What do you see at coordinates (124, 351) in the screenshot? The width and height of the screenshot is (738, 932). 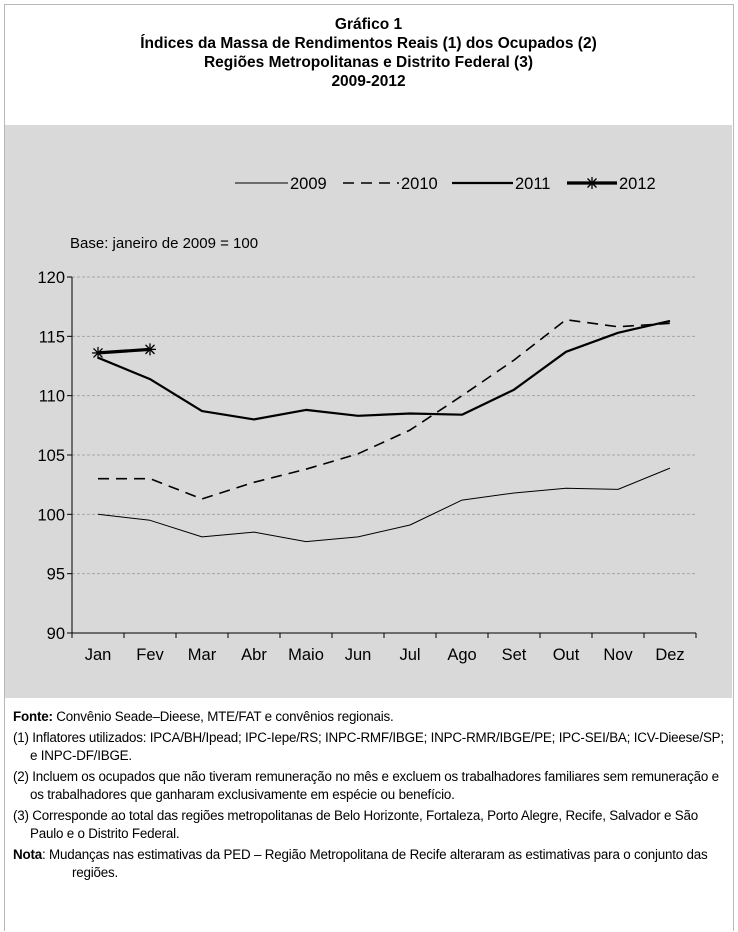 I see `series-line-2012` at bounding box center [124, 351].